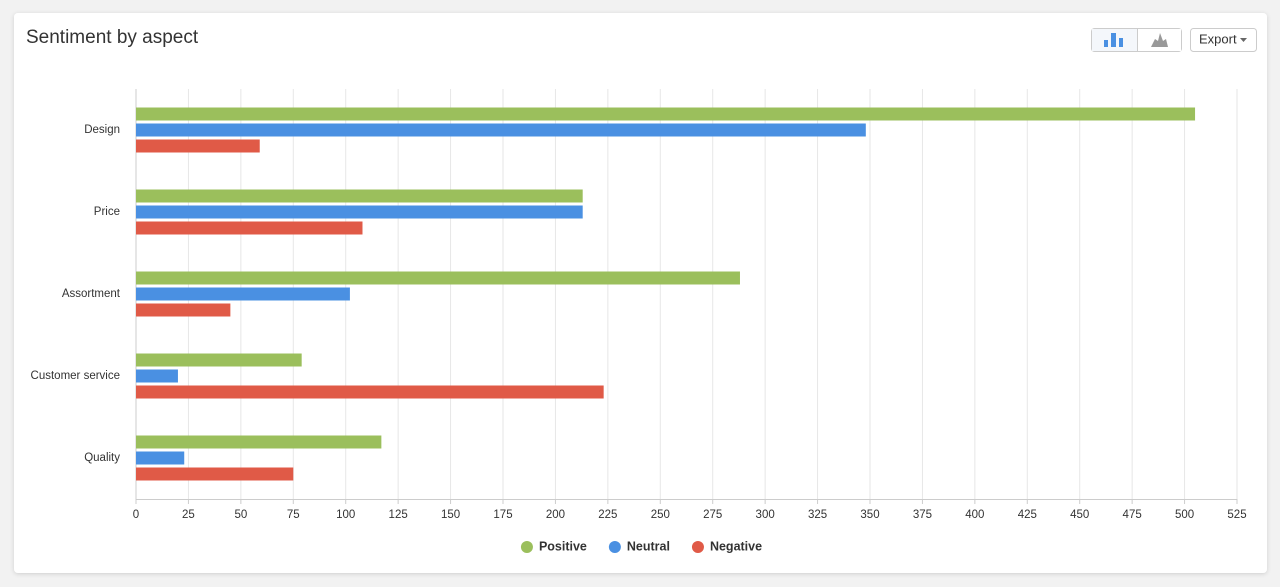 Image resolution: width=1280 pixels, height=587 pixels. Describe the element at coordinates (1218, 38) in the screenshot. I see `export-label: Export` at that location.